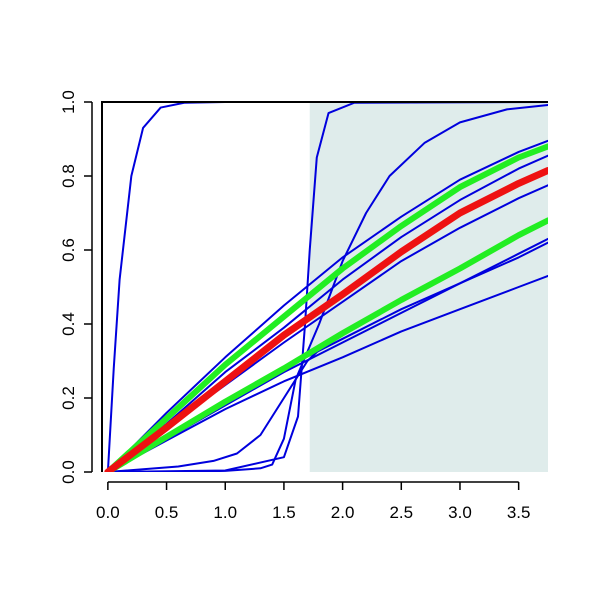 This screenshot has width=600, height=600. Describe the element at coordinates (76, 287) in the screenshot. I see `y-axis: 0.0 0.2 0.4 0.6 0.8 1.0` at that location.